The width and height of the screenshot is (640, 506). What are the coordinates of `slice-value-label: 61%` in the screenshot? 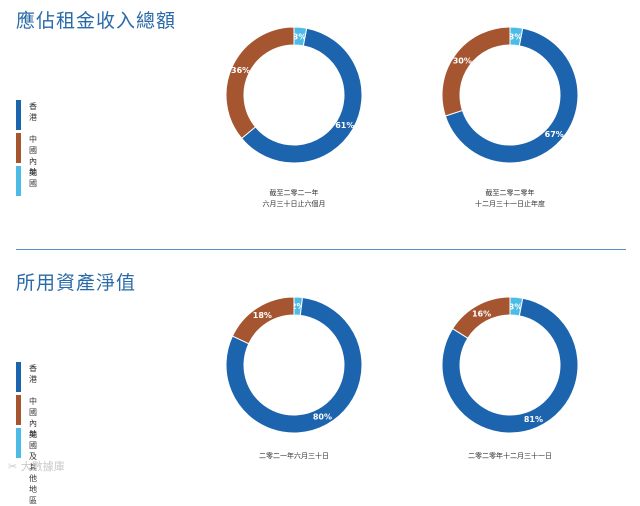 It's located at (344, 125).